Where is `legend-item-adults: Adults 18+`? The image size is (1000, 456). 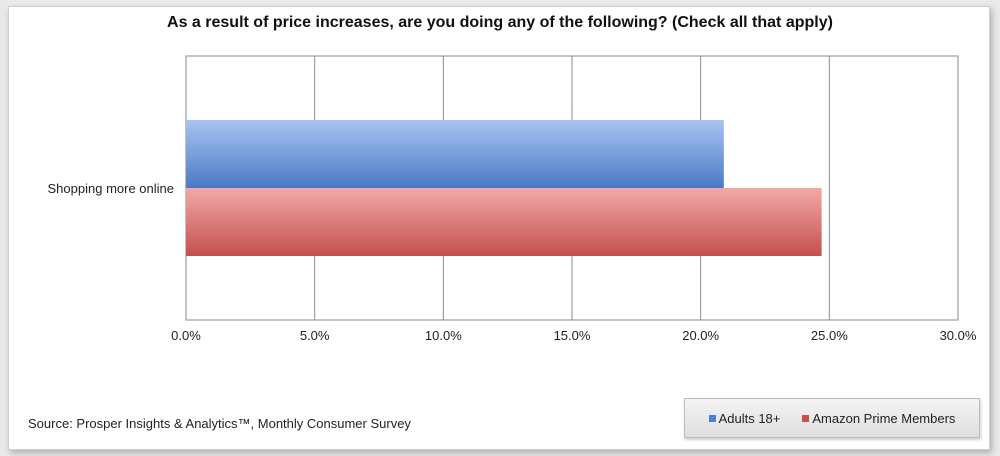 legend-item-adults: Adults 18+ is located at coordinates (744, 418).